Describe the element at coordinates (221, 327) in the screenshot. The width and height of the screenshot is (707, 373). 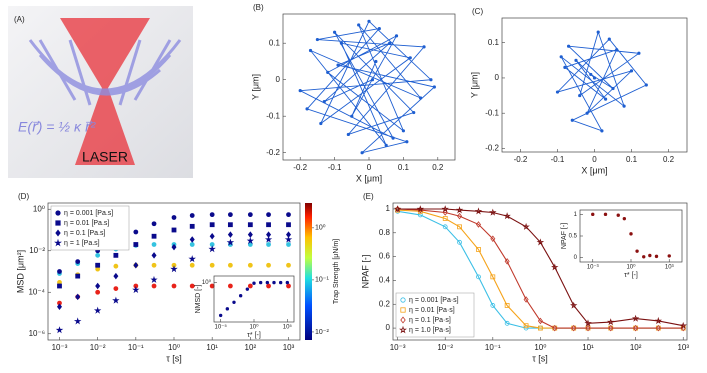
I see `x-tick-label: 10⁻⁵` at that location.